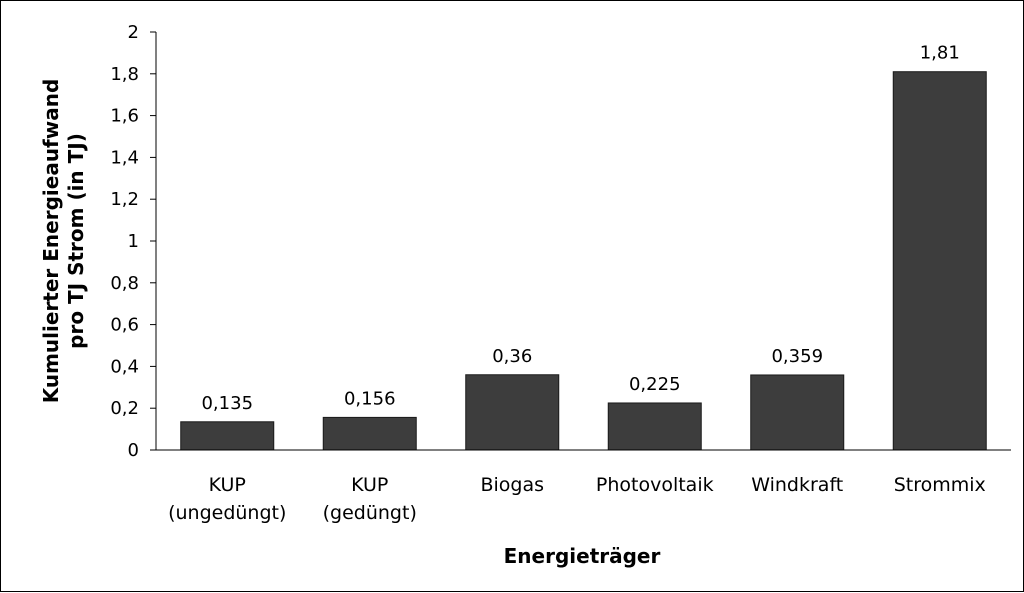 This screenshot has width=1024, height=593. I want to click on y-tick-label: 0,4, so click(124, 366).